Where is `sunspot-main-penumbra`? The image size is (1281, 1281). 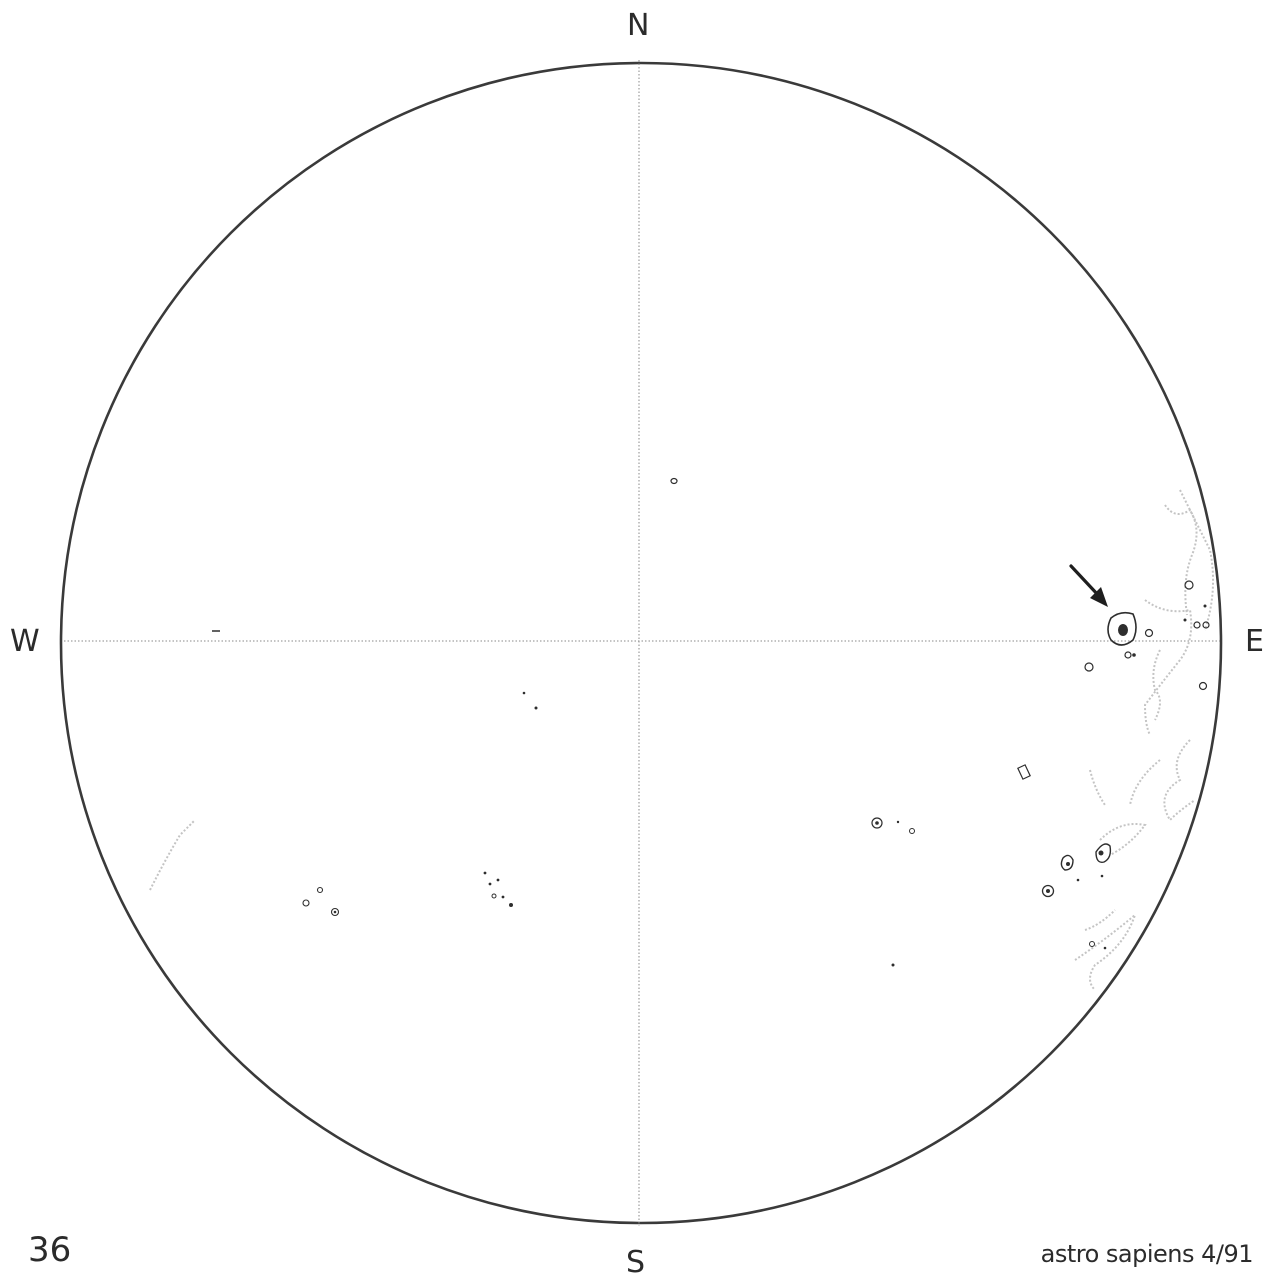 sunspot-main-penumbra is located at coordinates (1122, 628).